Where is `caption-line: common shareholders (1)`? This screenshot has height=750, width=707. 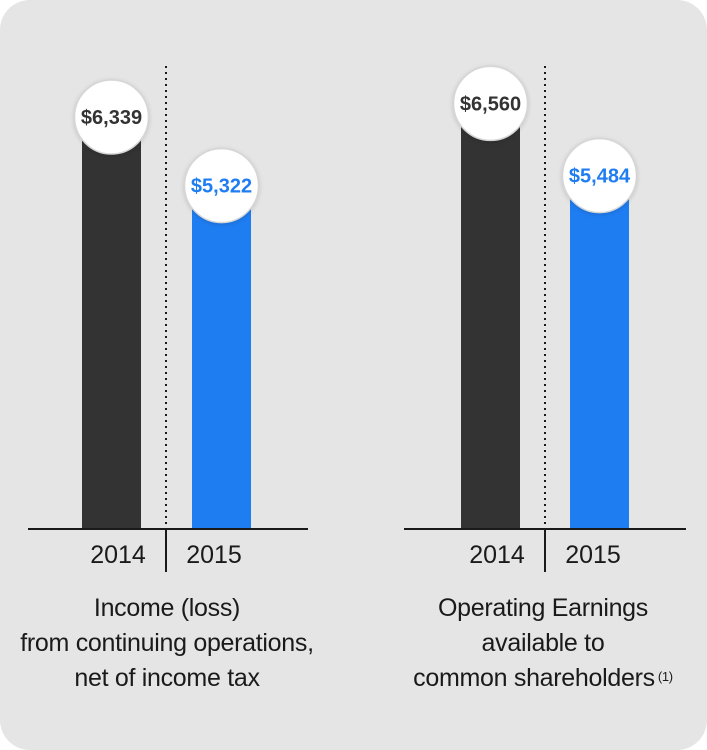
caption-line: common shareholders (1) is located at coordinates (542, 678).